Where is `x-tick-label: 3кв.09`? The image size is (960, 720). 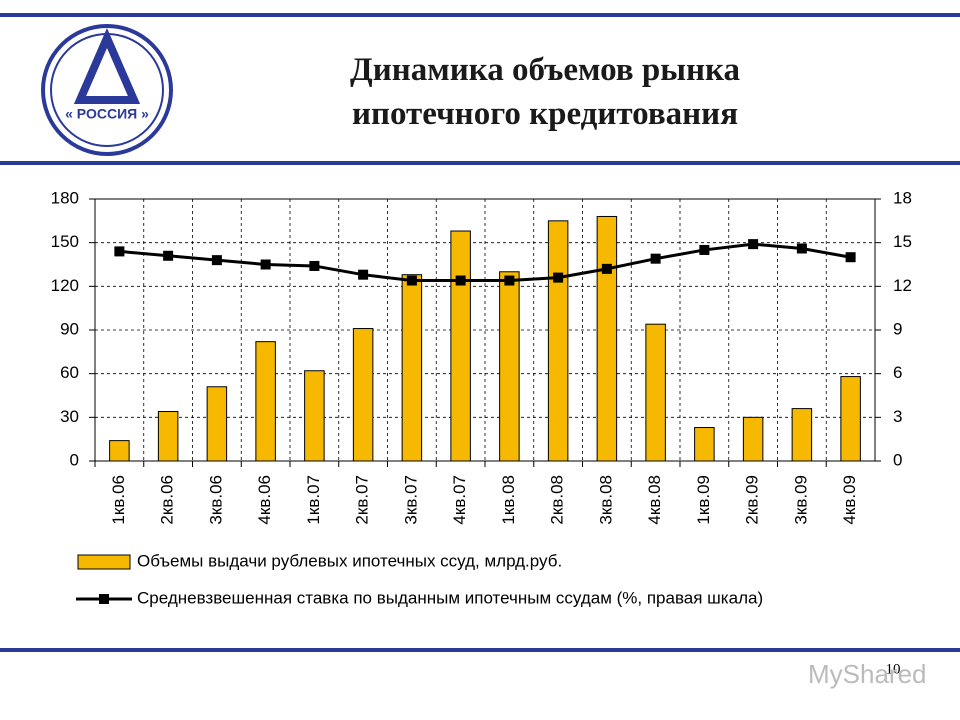
x-tick-label: 3кв.09 is located at coordinates (800, 500).